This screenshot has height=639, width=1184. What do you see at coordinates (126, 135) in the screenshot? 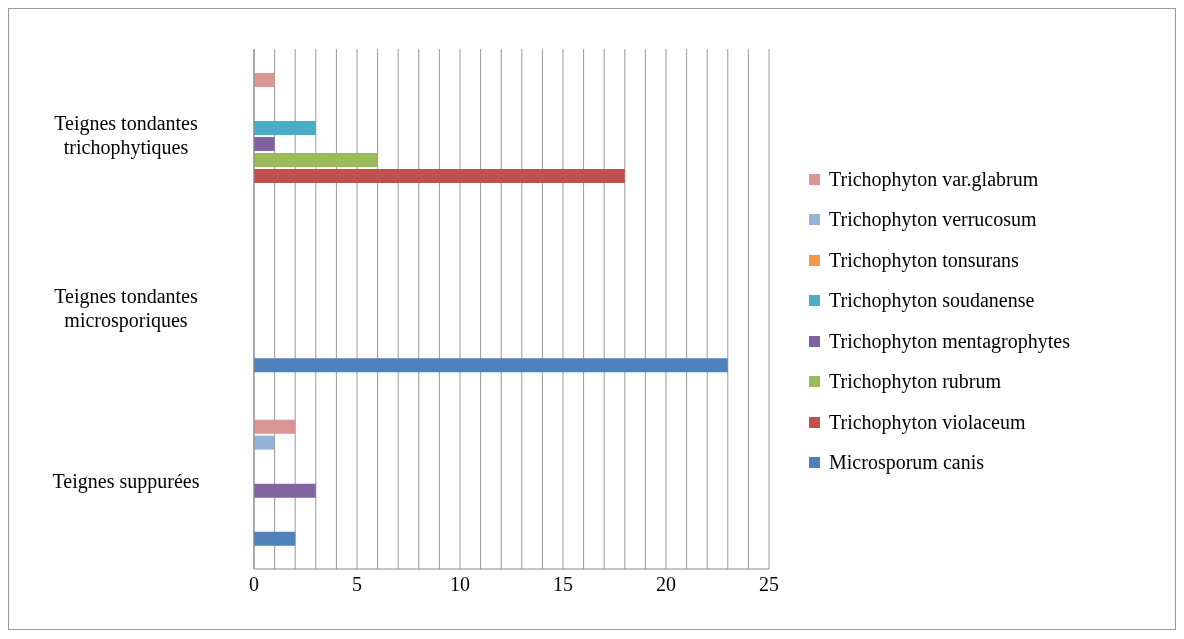
I see `y-tick-label: Teignes tondantes trichophytiques` at bounding box center [126, 135].